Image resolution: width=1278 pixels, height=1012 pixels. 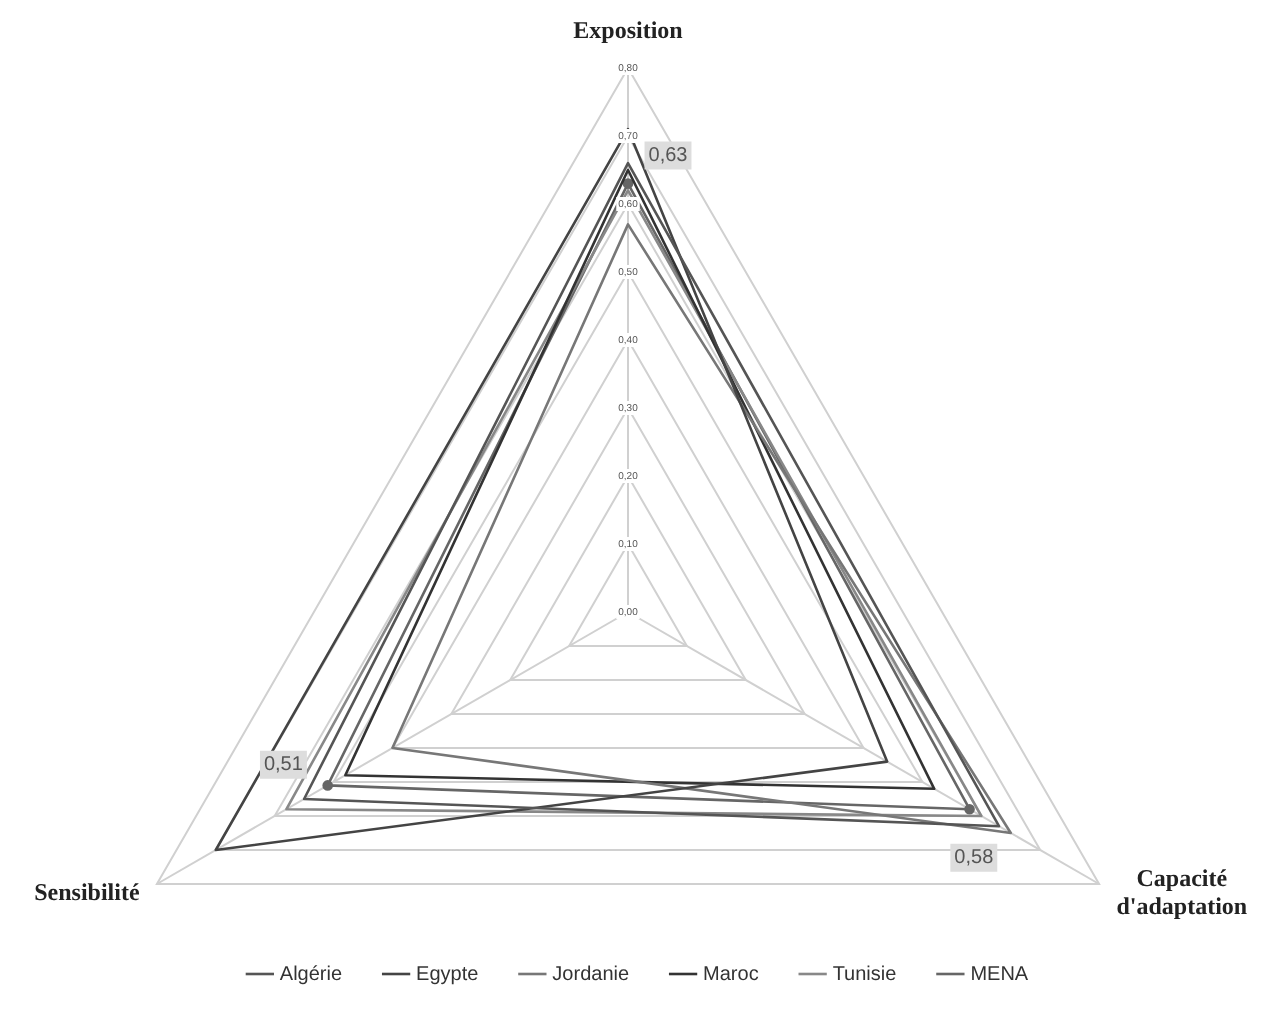 I want to click on legend-label: Tunisie, so click(x=865, y=974).